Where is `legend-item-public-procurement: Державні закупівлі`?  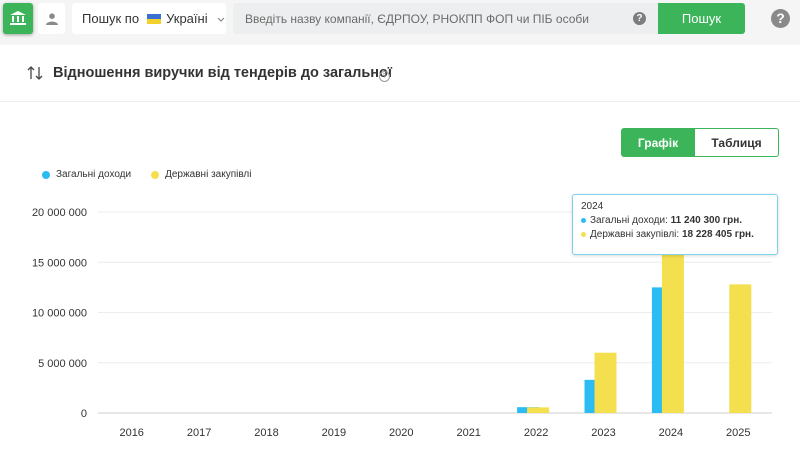
legend-item-public-procurement: Державні закупівлі is located at coordinates (201, 174).